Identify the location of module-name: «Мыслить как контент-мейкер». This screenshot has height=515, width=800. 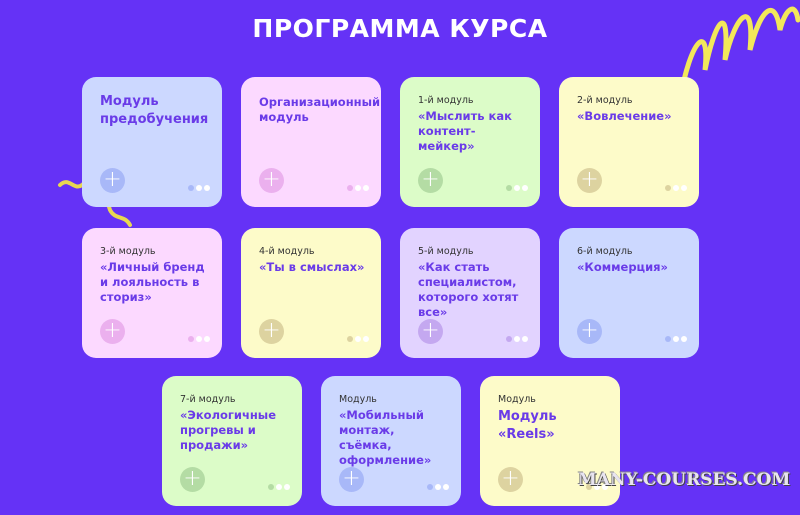
(465, 131).